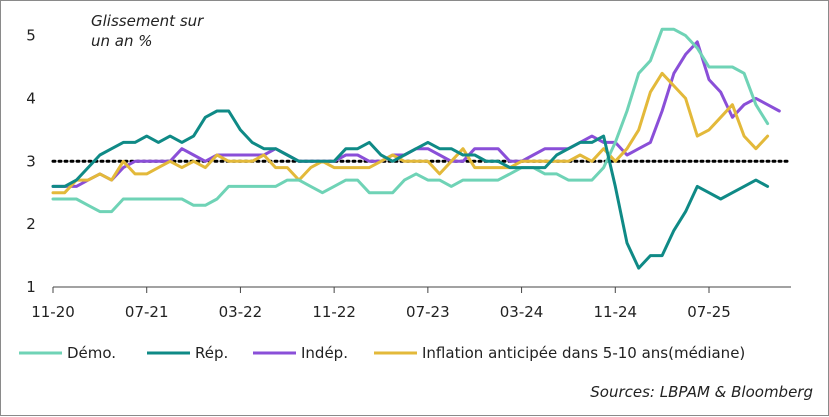 Image resolution: width=829 pixels, height=417 pixels. I want to click on x-tick-label: 11-24, so click(615, 312).